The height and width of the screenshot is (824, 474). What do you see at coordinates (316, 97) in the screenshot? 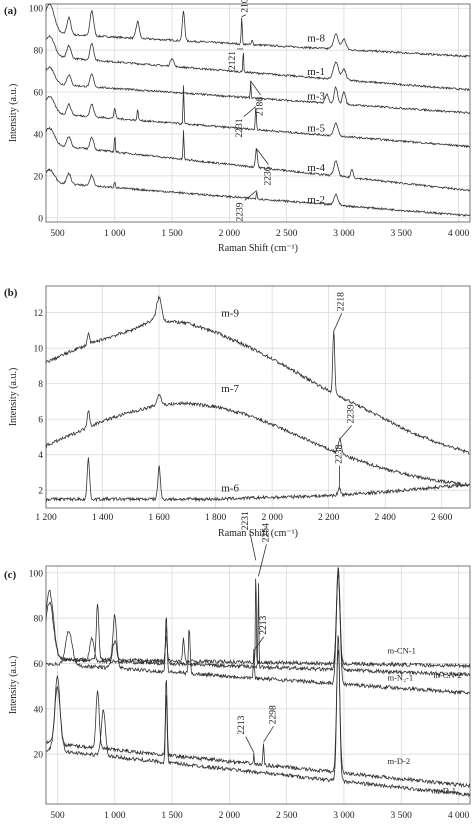
I see `series-label: m-3` at bounding box center [316, 97].